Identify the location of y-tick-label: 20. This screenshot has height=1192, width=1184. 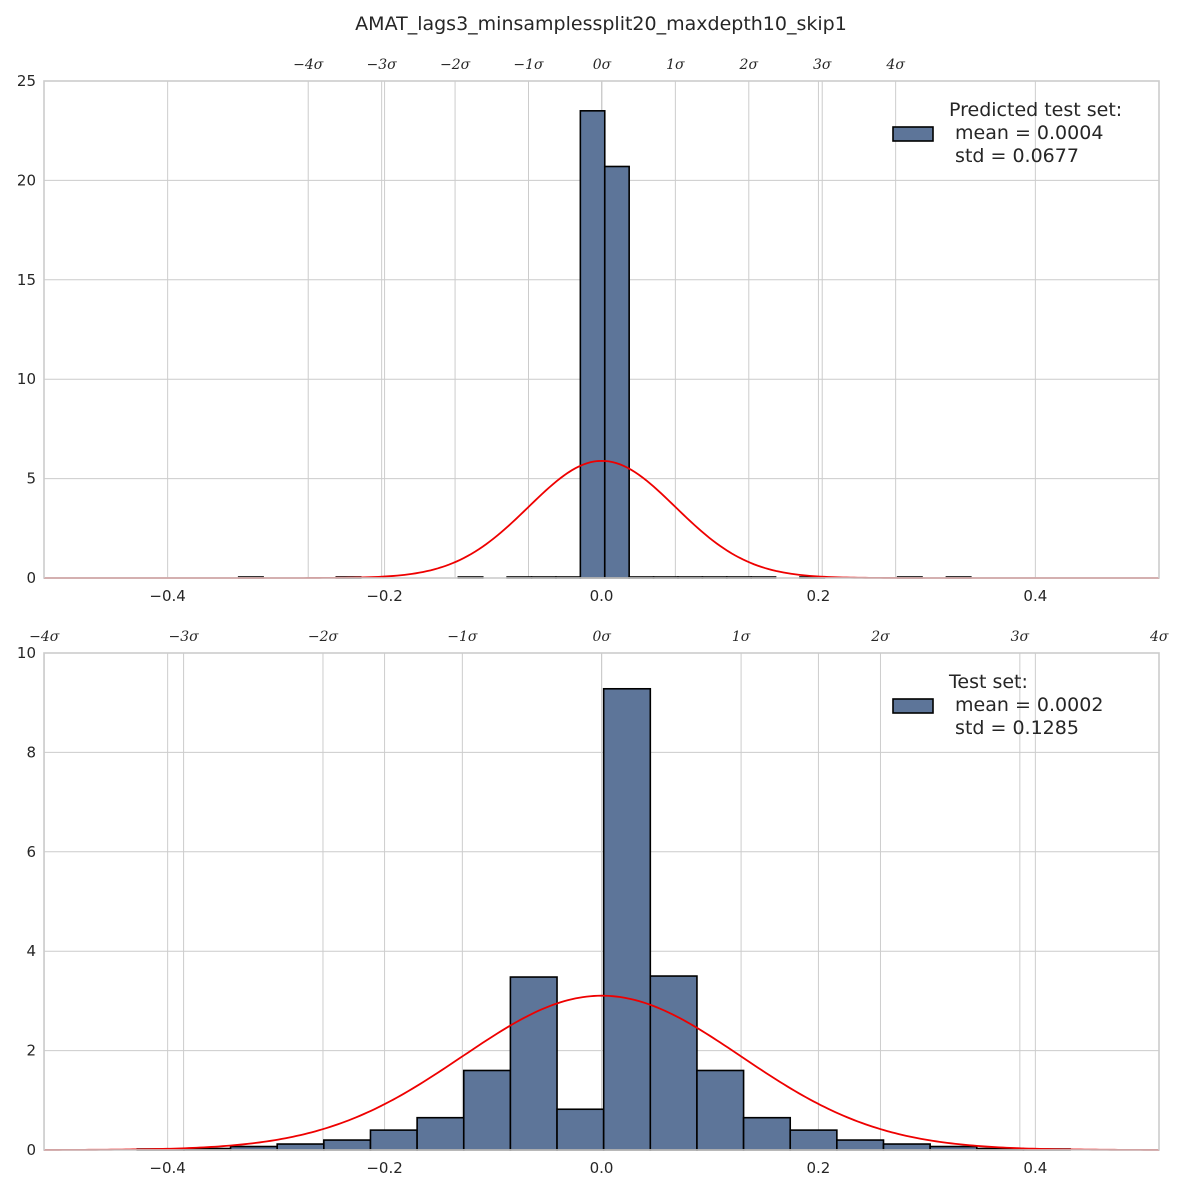
(26, 180).